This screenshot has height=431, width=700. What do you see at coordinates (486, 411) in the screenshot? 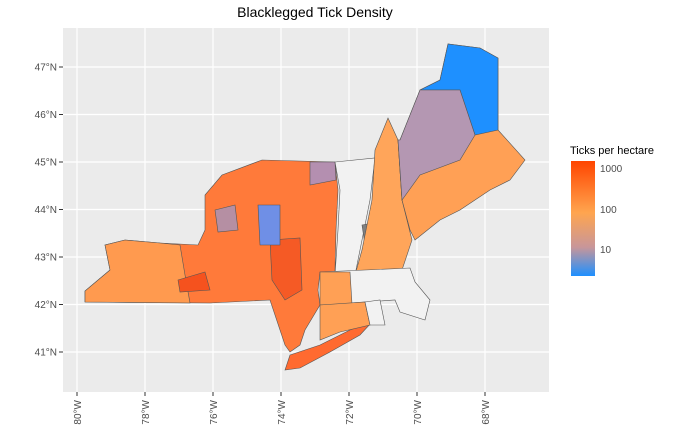
I see `x-tick-label: 68°W` at bounding box center [486, 411].